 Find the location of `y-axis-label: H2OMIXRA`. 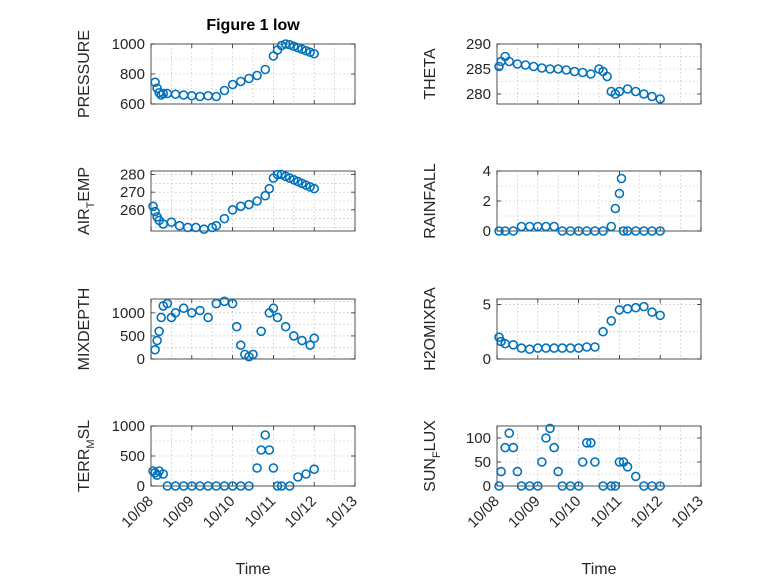

y-axis-label: H2OMIXRA is located at coordinates (430, 329).